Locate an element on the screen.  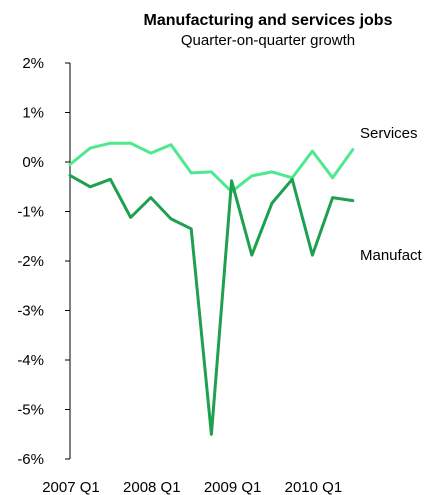
y-tick-label: -2% is located at coordinates (30, 261).